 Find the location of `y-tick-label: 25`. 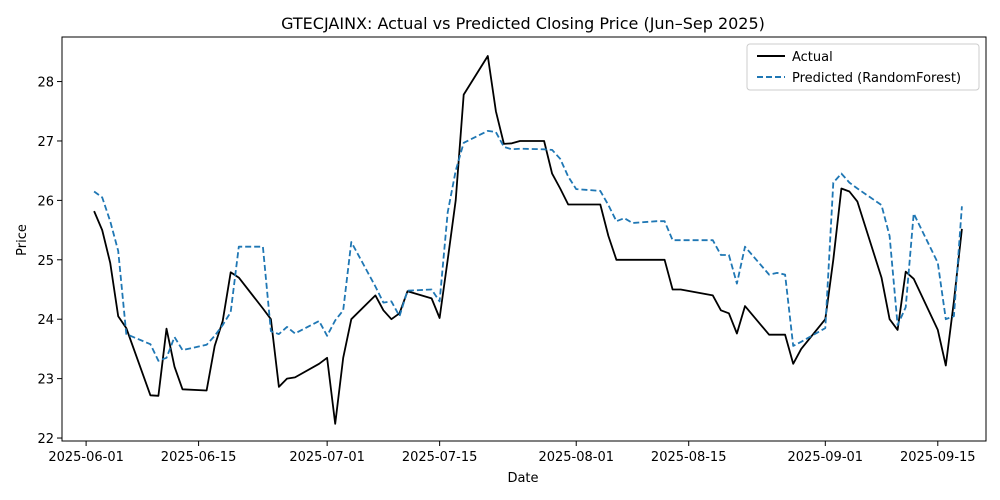

y-tick-label: 25 is located at coordinates (45, 261).